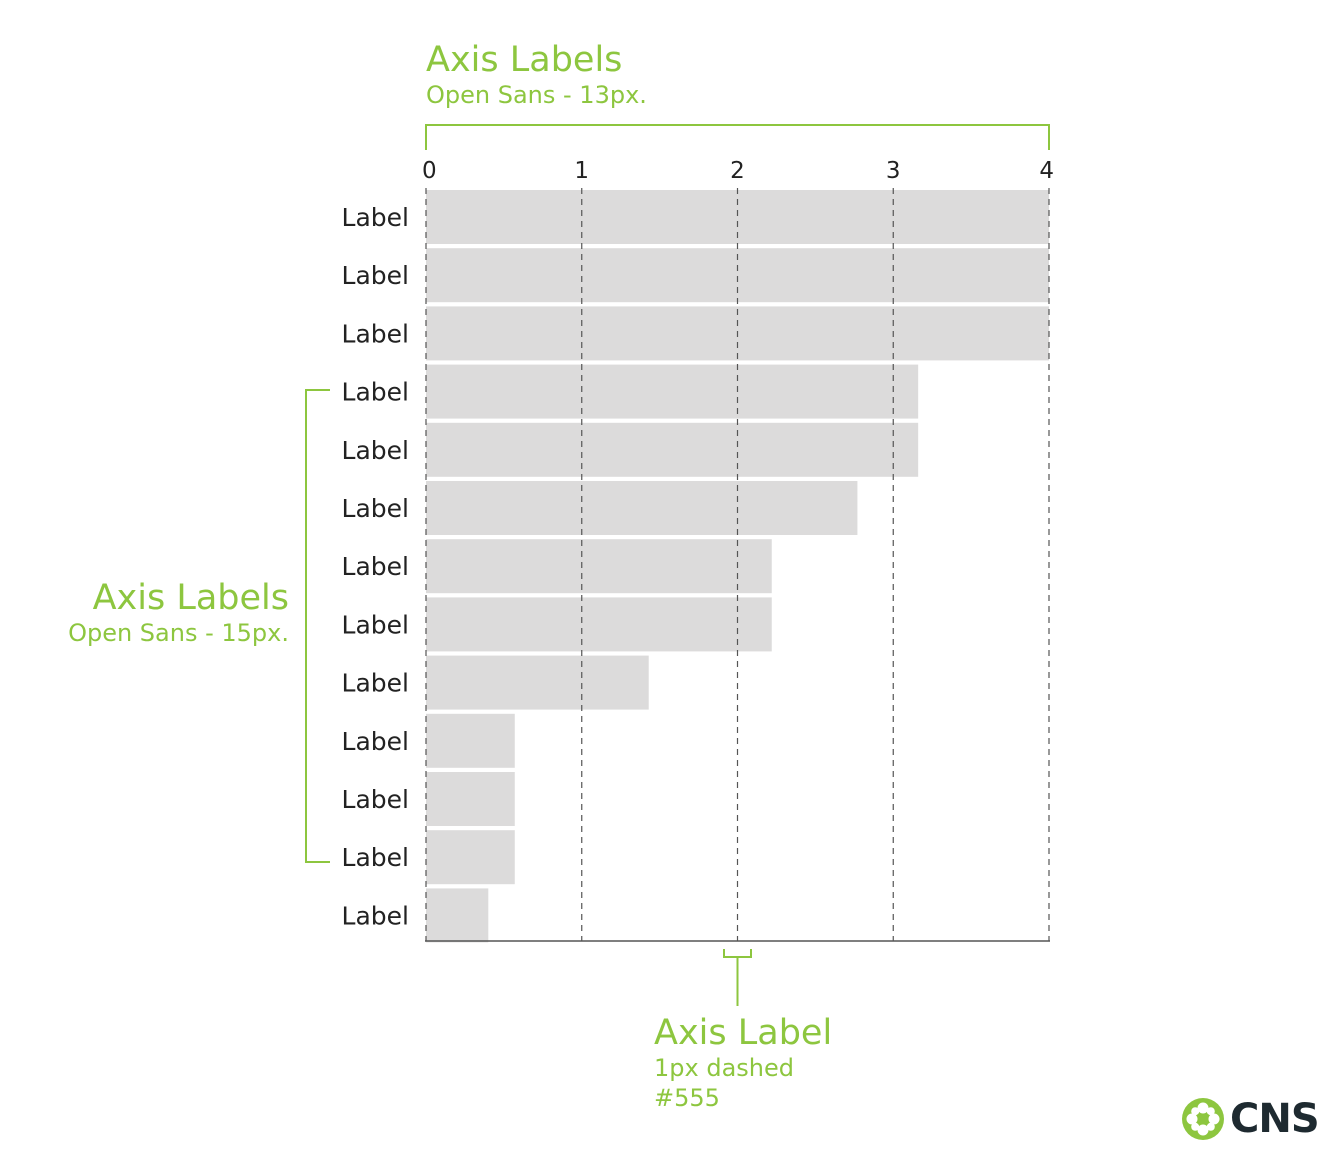 Image resolution: width=1340 pixels, height=1175 pixels. I want to click on x-tick-label-1: 1, so click(581, 171).